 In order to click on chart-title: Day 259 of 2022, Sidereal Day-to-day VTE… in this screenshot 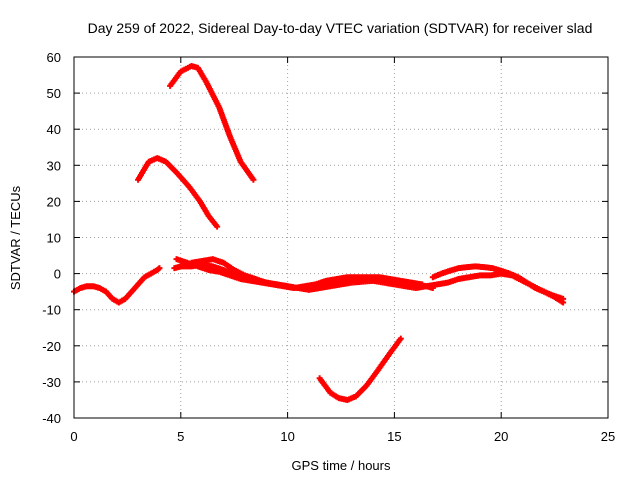, I will do `click(340, 28)`.